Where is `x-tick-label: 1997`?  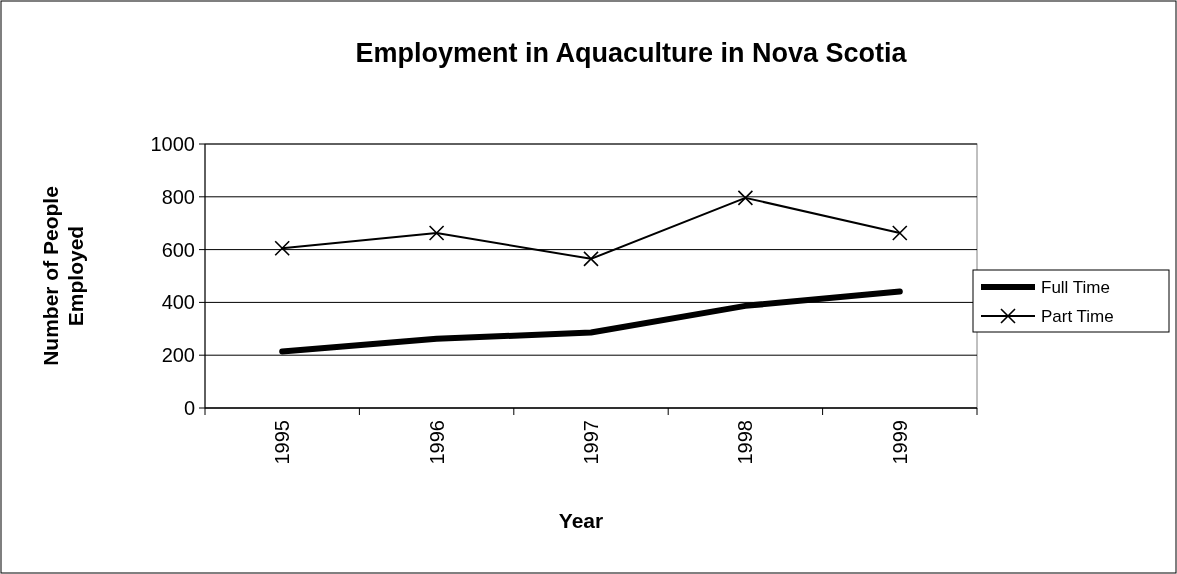
x-tick-label: 1997 is located at coordinates (591, 442).